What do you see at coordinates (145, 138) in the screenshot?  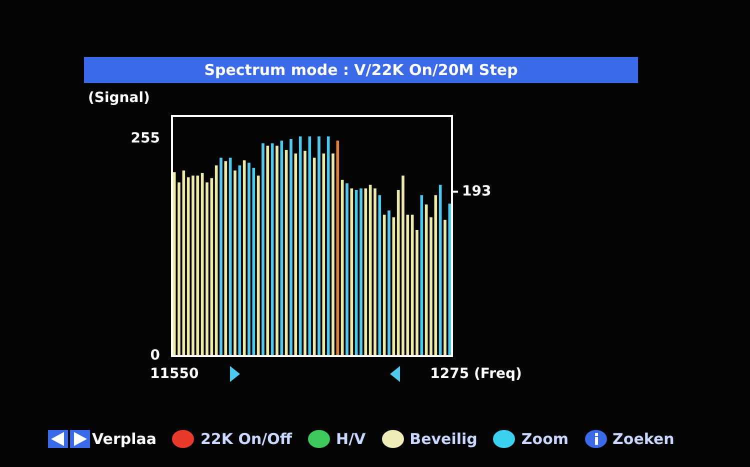 I see `y-tick-label: 255` at bounding box center [145, 138].